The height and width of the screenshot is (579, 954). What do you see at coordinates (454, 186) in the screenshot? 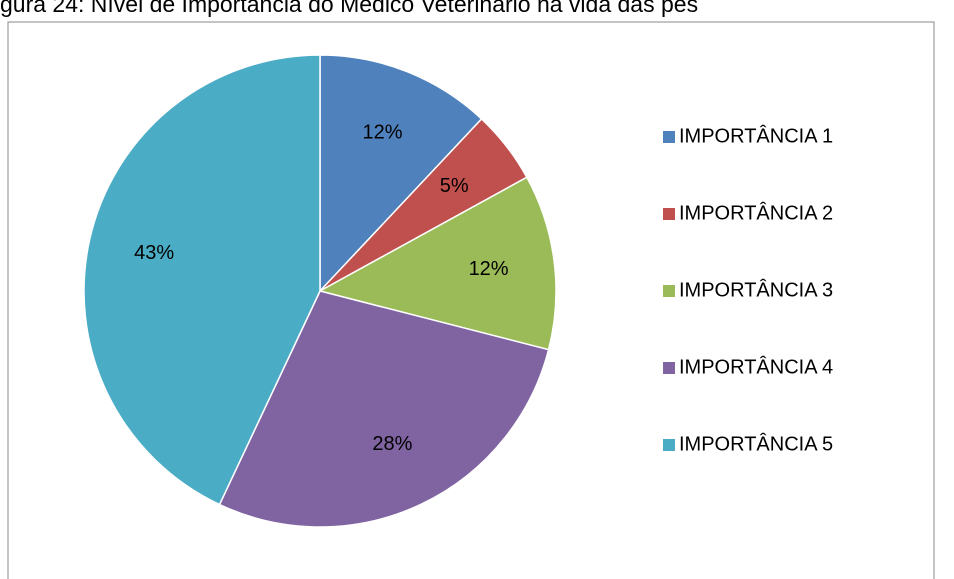
I see `data-label: 5%` at bounding box center [454, 186].